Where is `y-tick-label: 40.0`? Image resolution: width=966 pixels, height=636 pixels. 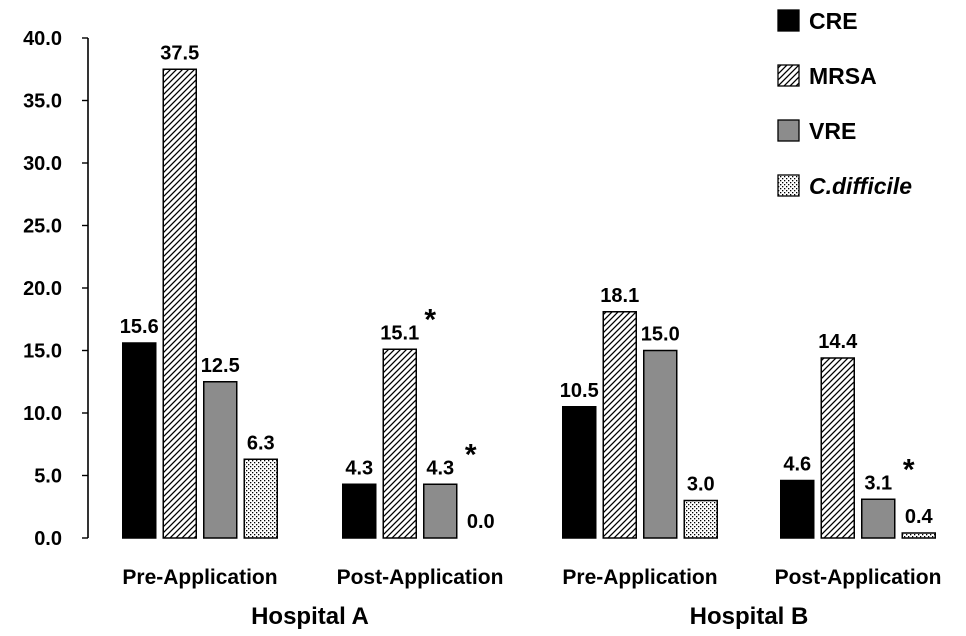 y-tick-label: 40.0 is located at coordinates (42, 39).